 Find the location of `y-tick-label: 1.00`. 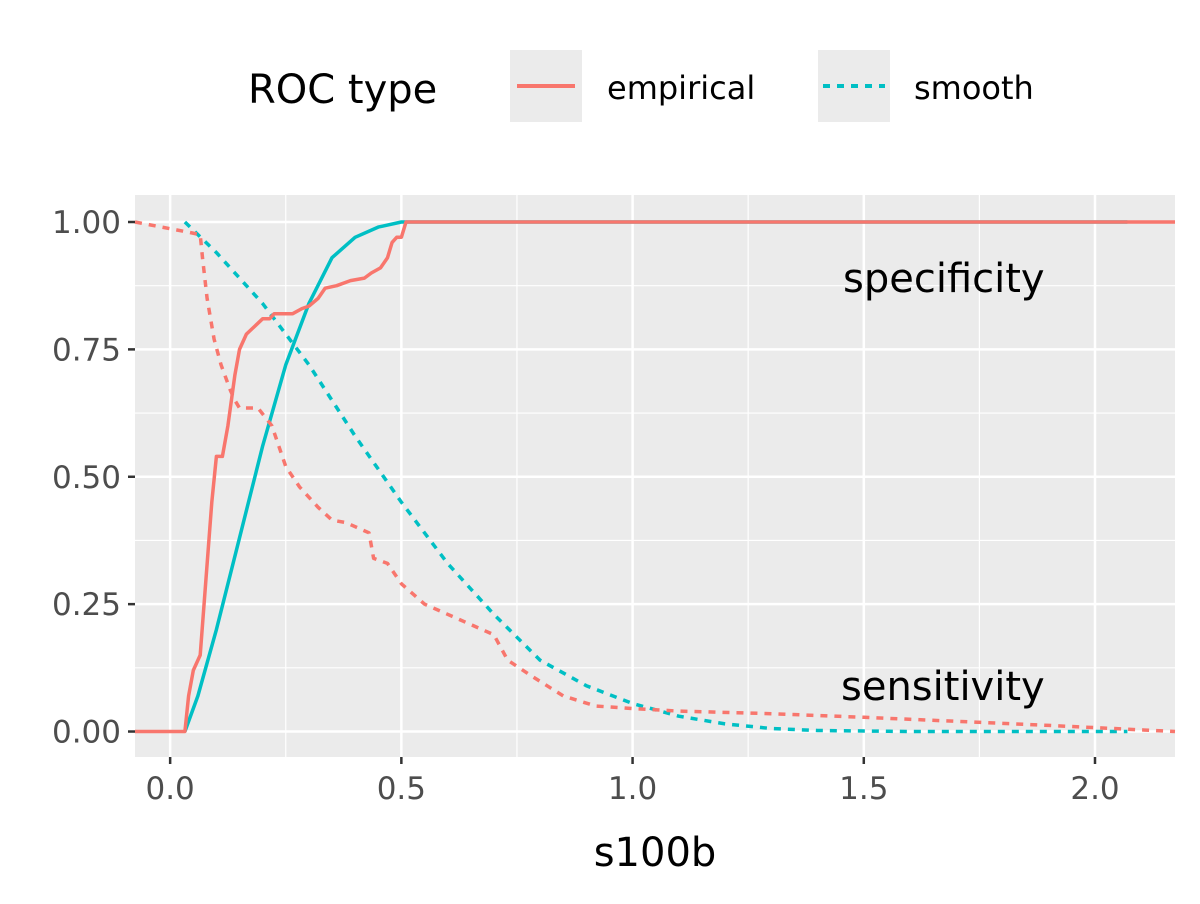

y-tick-label: 1.00 is located at coordinates (86, 223).